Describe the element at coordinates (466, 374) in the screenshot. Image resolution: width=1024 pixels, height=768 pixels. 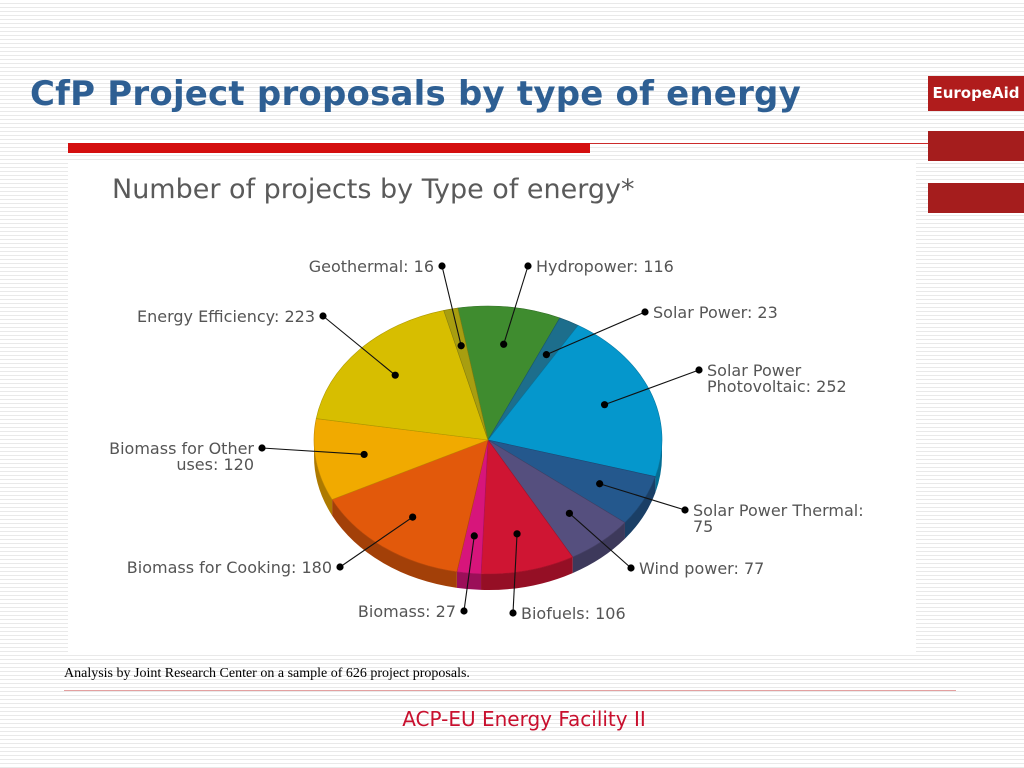
I see `slice-geothermal` at that location.